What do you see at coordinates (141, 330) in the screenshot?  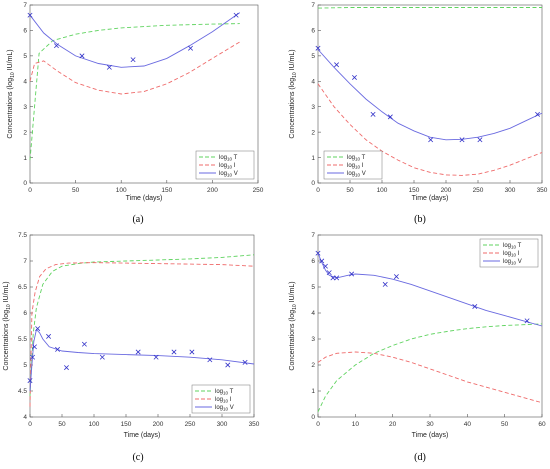 I see `series-c` at bounding box center [141, 330].